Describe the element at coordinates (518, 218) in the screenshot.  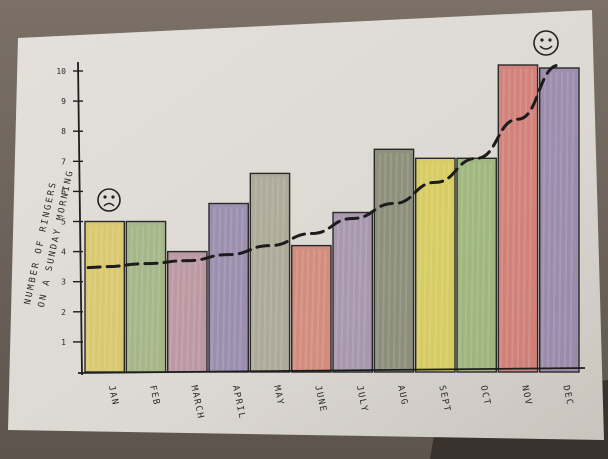
I see `bar-nov` at that location.